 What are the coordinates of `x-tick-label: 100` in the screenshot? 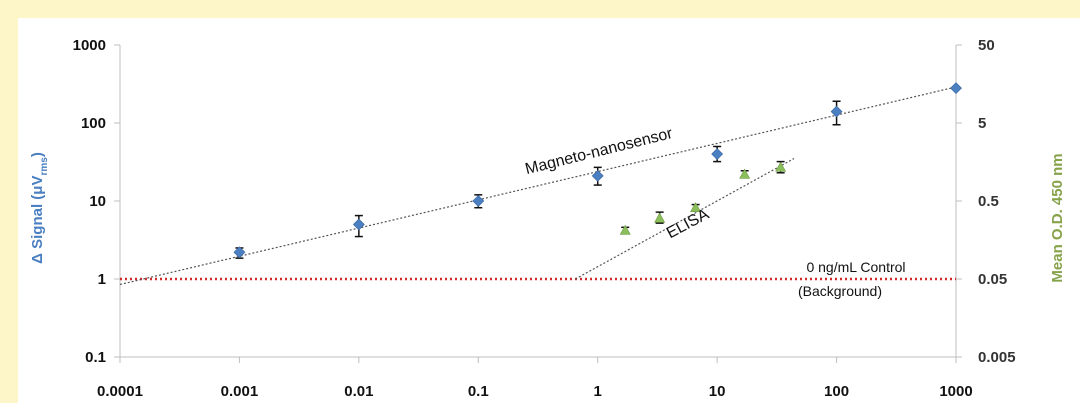 It's located at (836, 391).